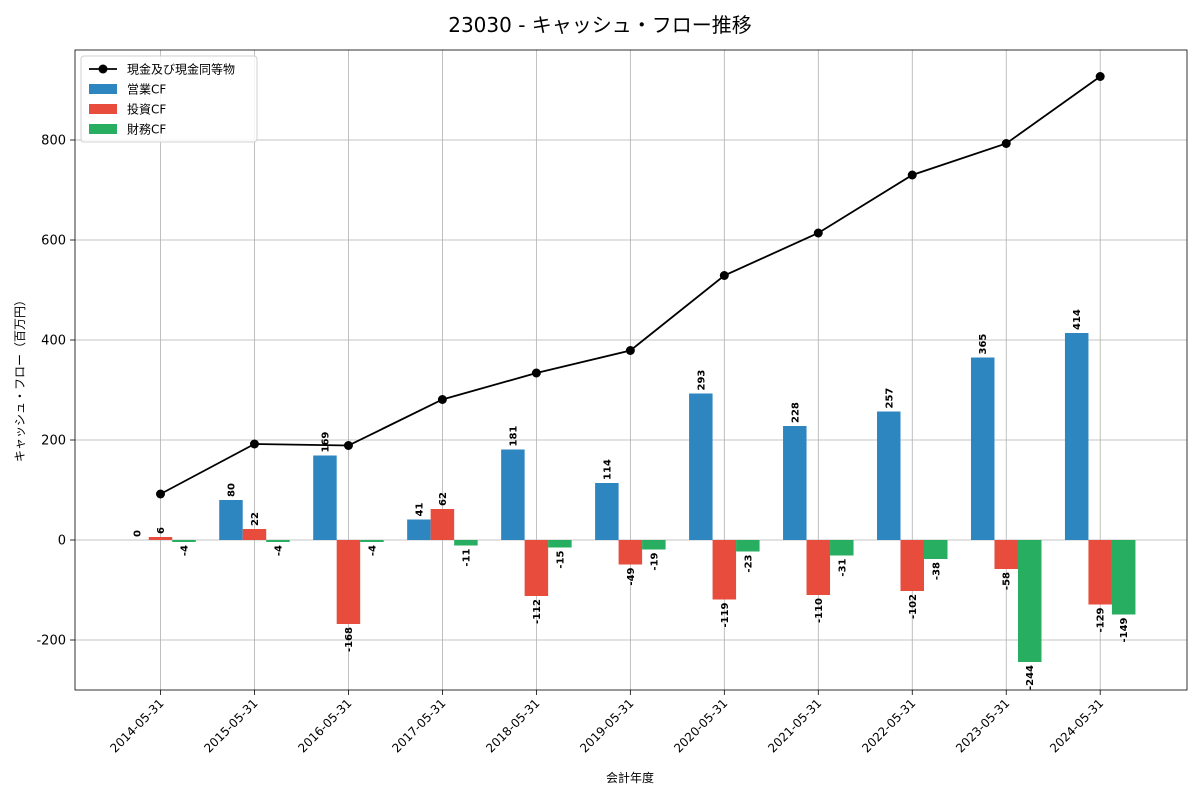 This screenshot has height=804, width=1200. I want to click on legend-label: 現金及び現金同等物, so click(181, 69).